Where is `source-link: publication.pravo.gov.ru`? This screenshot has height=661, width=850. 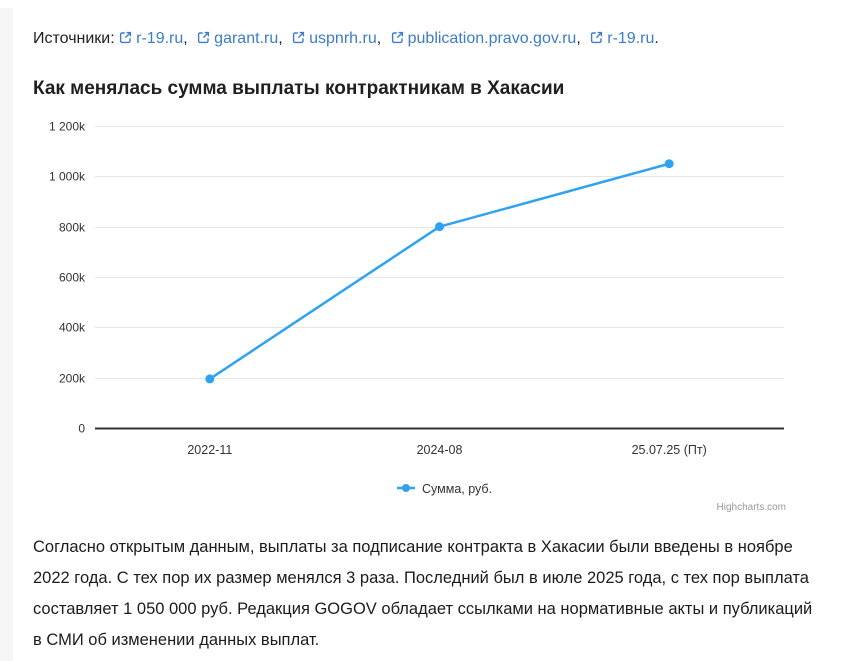
source-link: publication.pravo.gov.ru is located at coordinates (484, 39).